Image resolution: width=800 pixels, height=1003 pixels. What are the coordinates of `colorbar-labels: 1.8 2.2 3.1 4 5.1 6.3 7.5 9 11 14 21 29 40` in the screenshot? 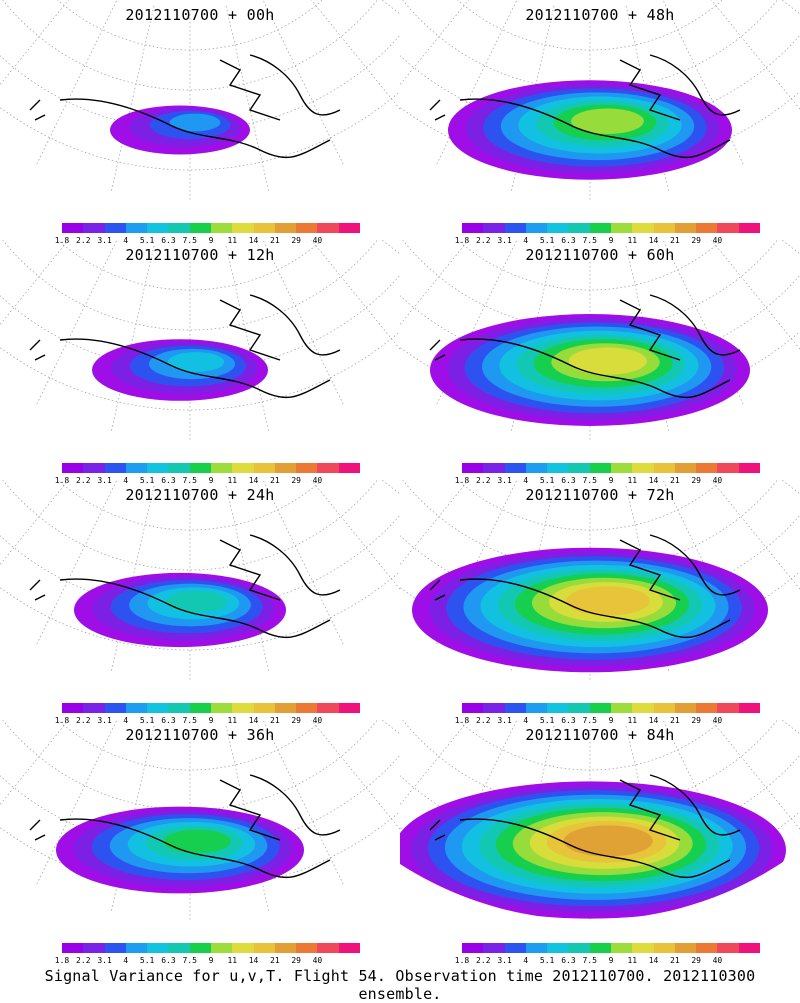 It's located at (205, 721).